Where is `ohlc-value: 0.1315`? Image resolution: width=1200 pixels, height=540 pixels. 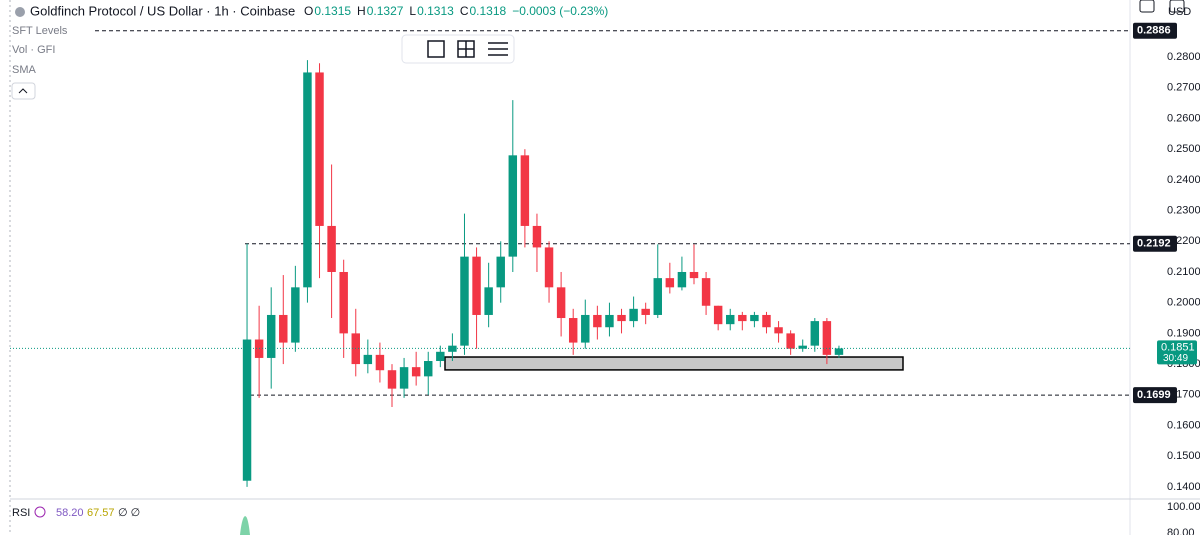 ohlc-value: 0.1315 is located at coordinates (332, 11).